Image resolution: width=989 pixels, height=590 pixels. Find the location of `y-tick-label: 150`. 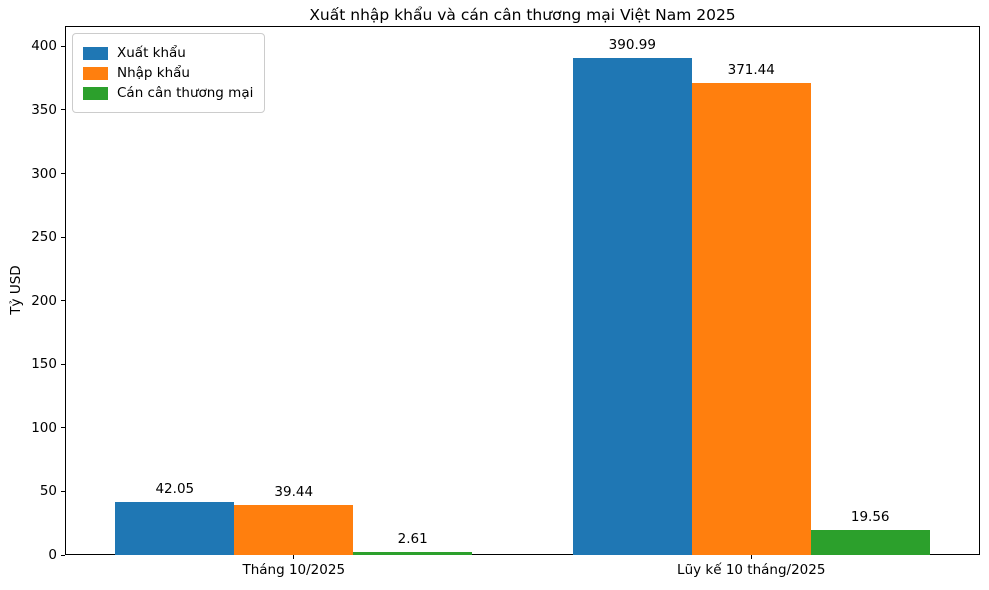

y-tick-label: 150 is located at coordinates (44, 364).